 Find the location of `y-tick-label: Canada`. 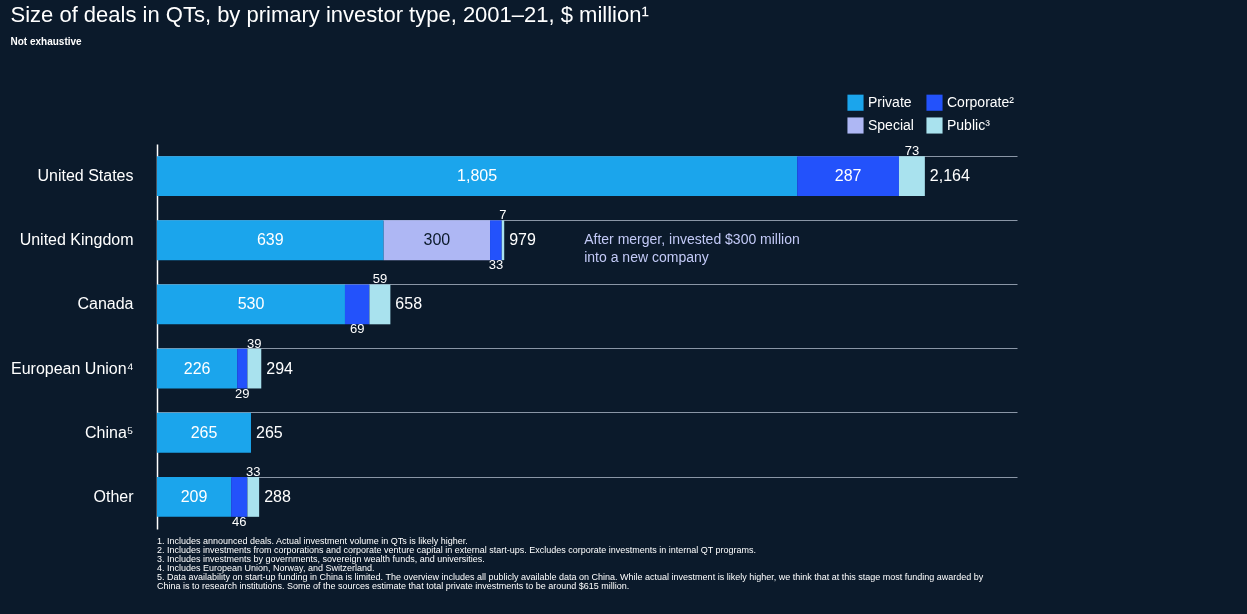

y-tick-label: Canada is located at coordinates (105, 304).